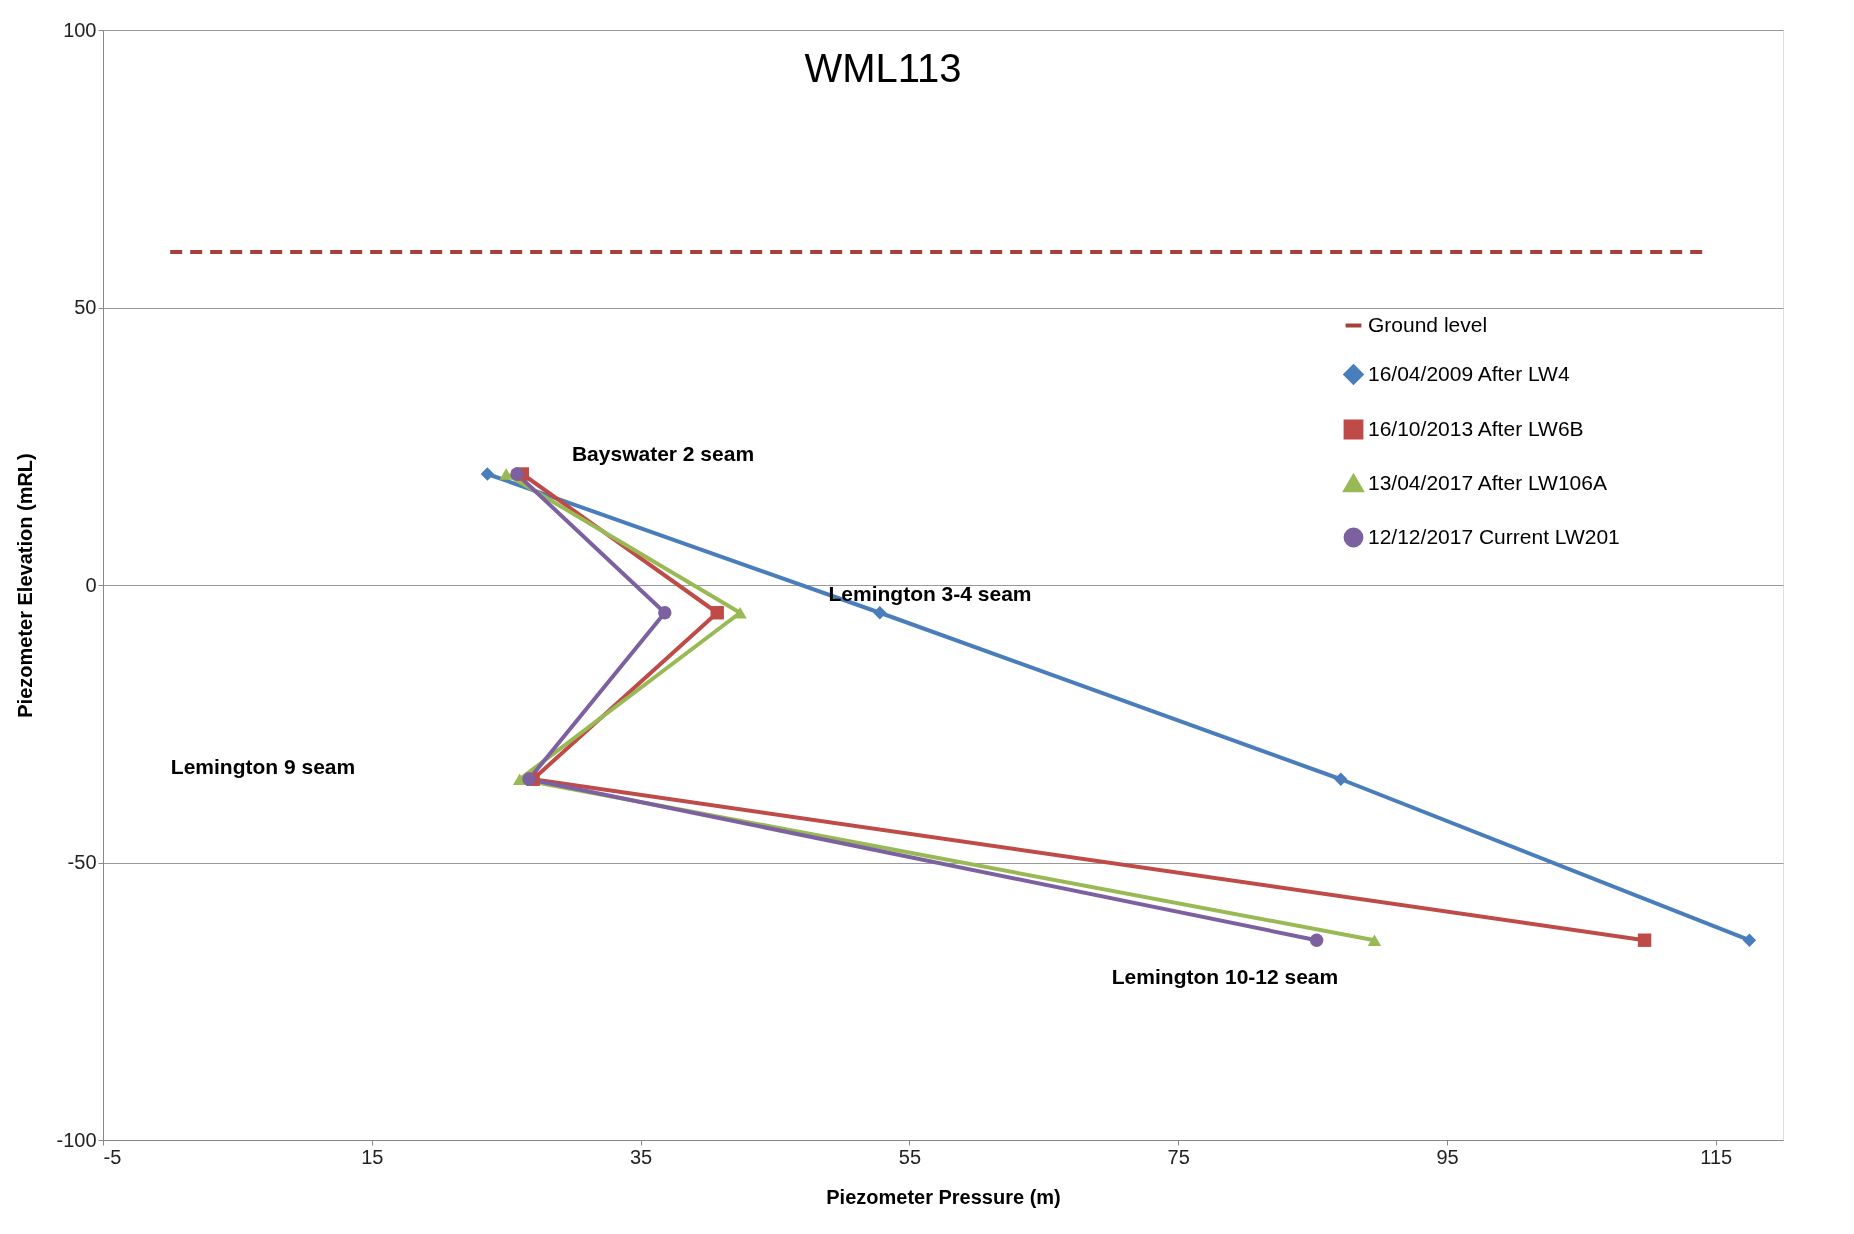 This screenshot has width=1854, height=1234. I want to click on x-tick-label: 115, so click(1716, 1156).